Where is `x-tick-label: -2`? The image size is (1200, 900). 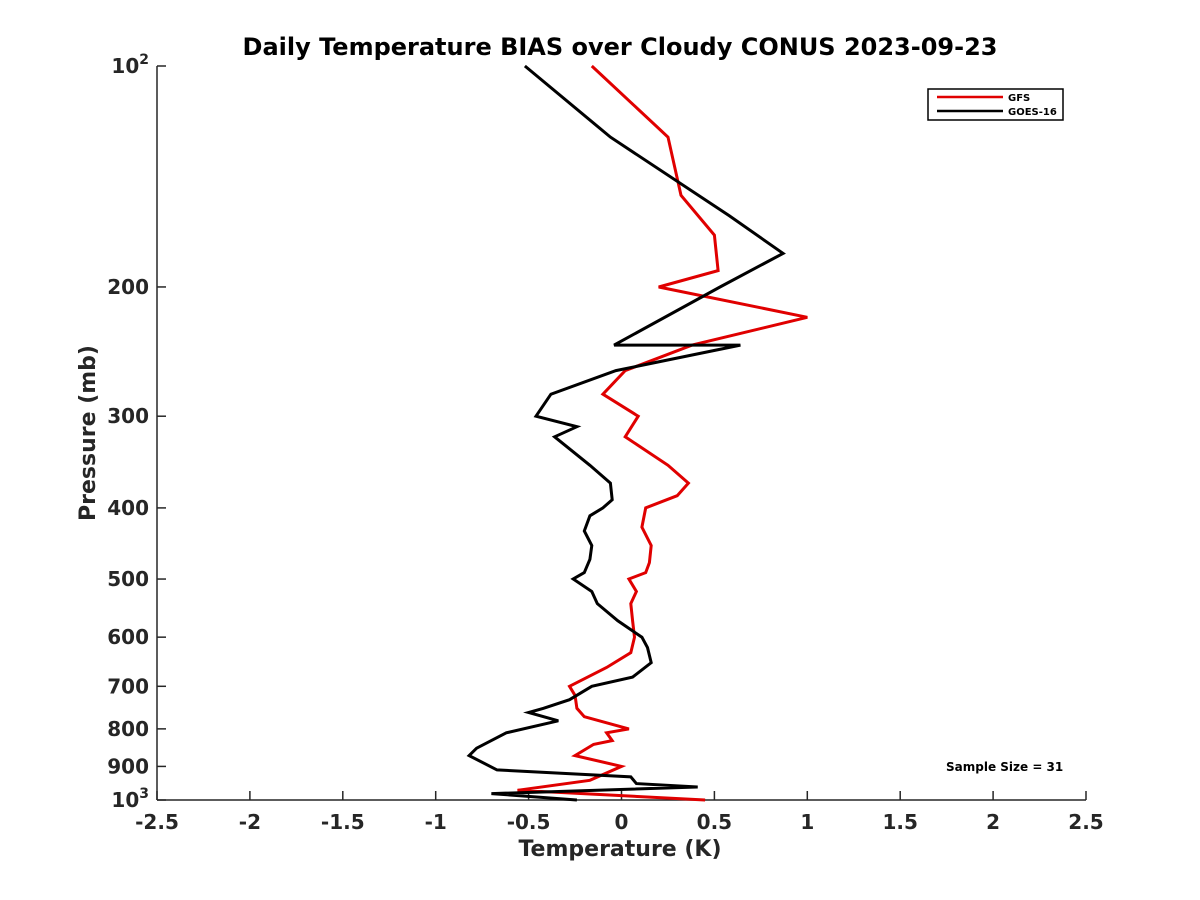
x-tick-label: -2 is located at coordinates (250, 822).